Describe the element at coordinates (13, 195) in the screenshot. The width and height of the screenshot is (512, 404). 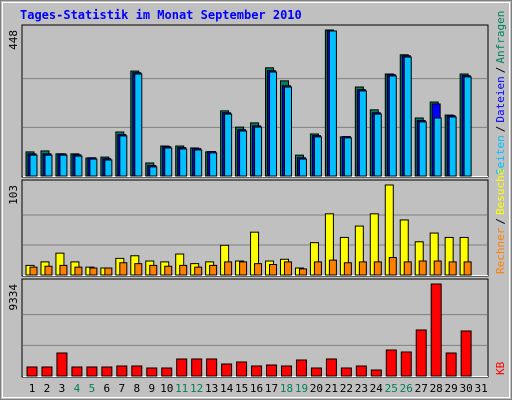
I see `y-tick-label: 103` at that location.